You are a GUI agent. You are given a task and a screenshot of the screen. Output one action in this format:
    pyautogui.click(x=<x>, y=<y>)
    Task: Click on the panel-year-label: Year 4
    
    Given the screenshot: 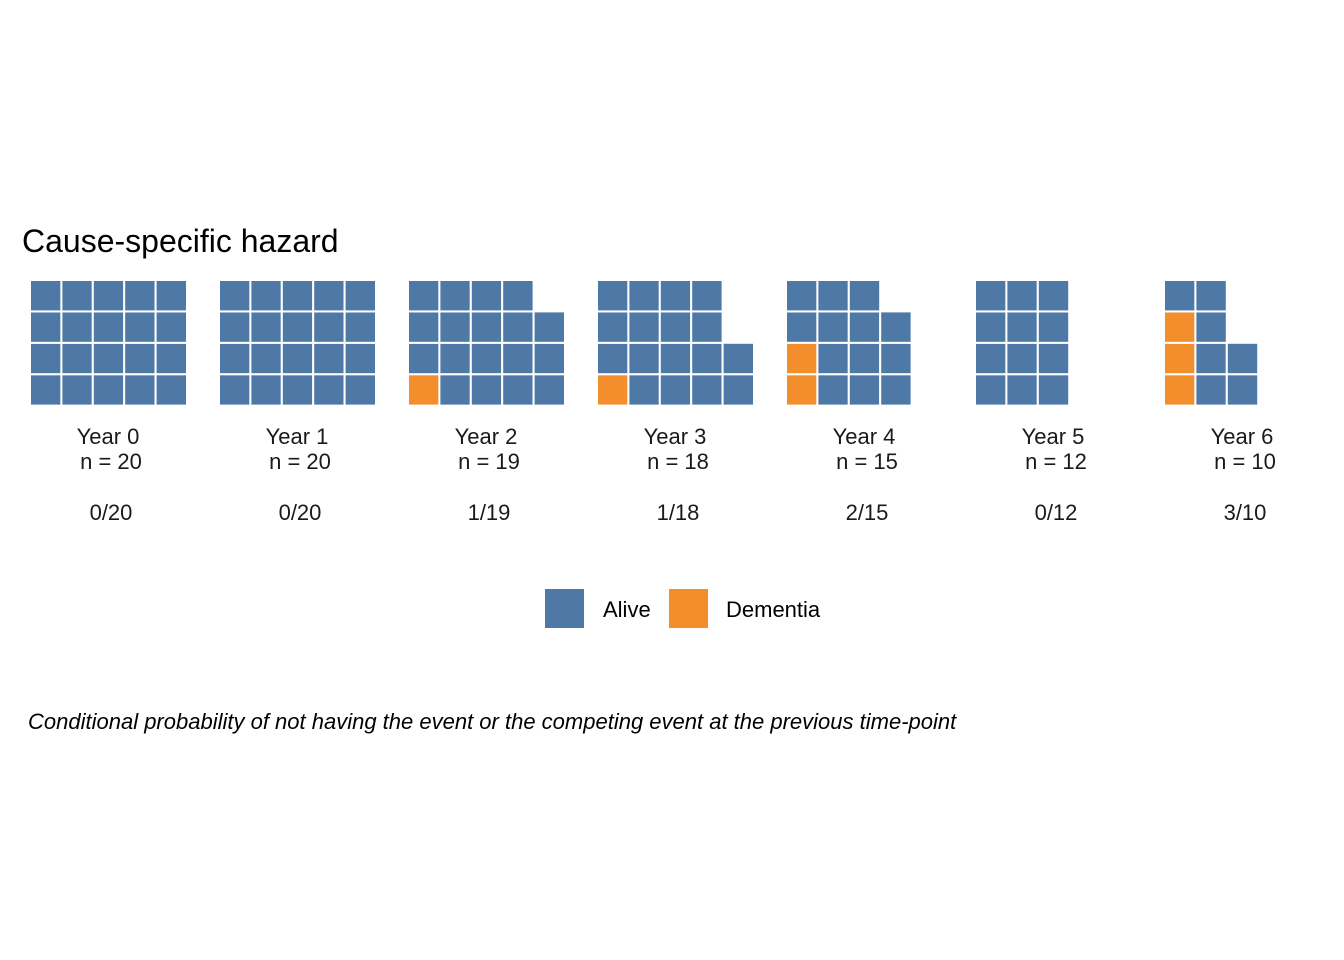 What is the action you would take?
    pyautogui.click(x=864, y=436)
    